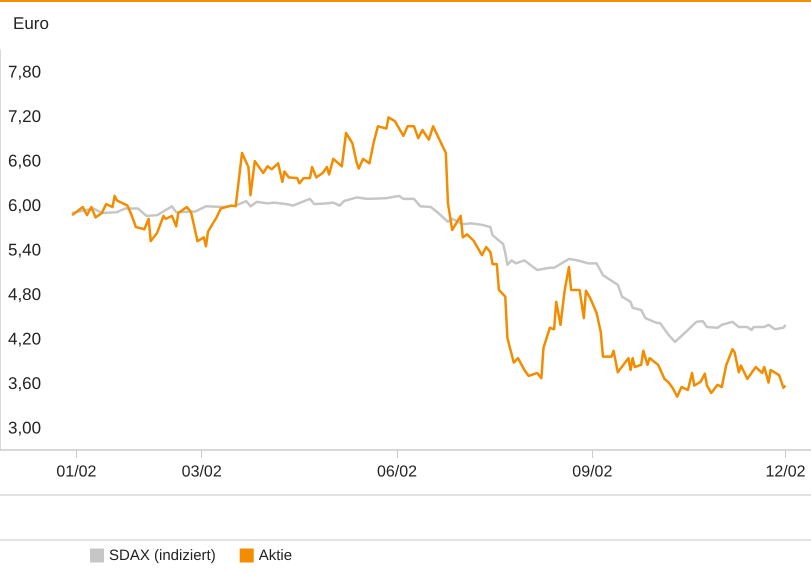 This screenshot has height=572, width=811. I want to click on x-tick-label: 09/02, so click(592, 472).